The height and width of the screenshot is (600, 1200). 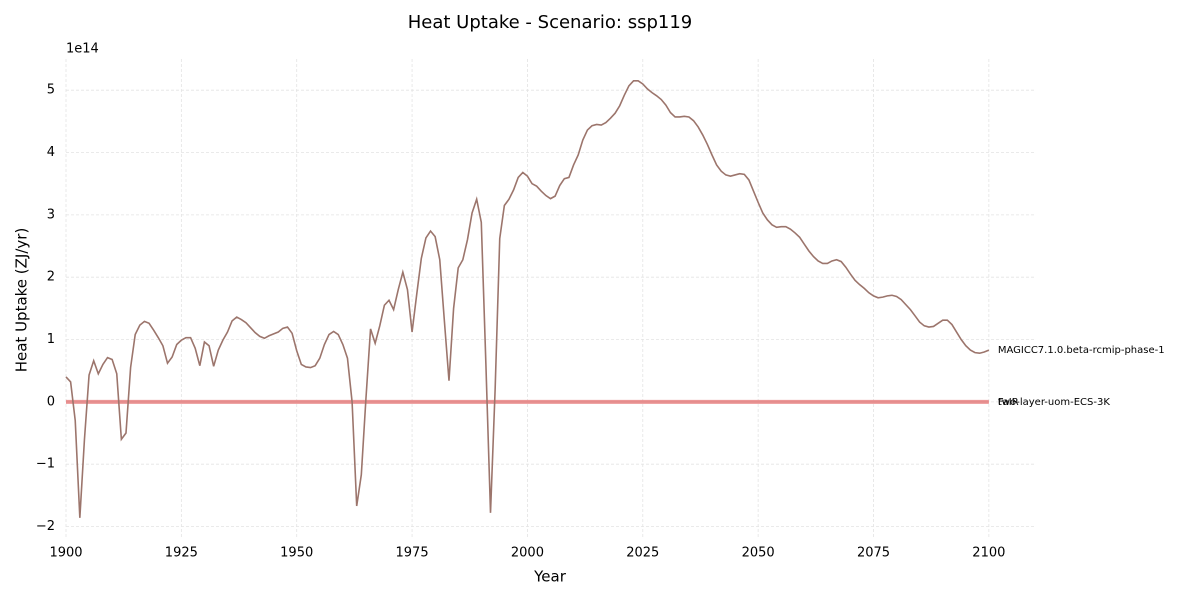 I want to click on x-axis-title: Year, so click(x=550, y=577).